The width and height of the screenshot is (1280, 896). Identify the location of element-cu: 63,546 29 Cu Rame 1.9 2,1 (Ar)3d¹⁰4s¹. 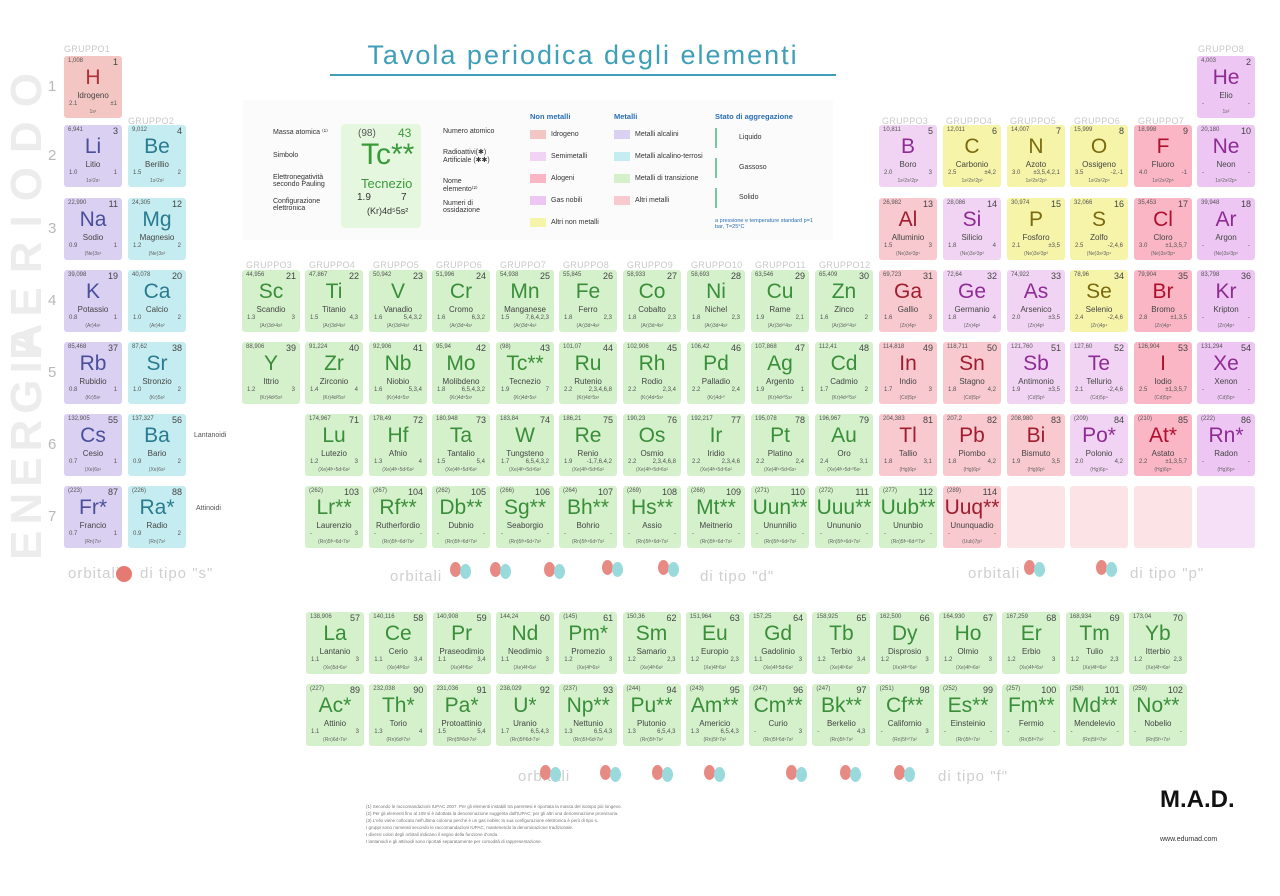
(780, 301).